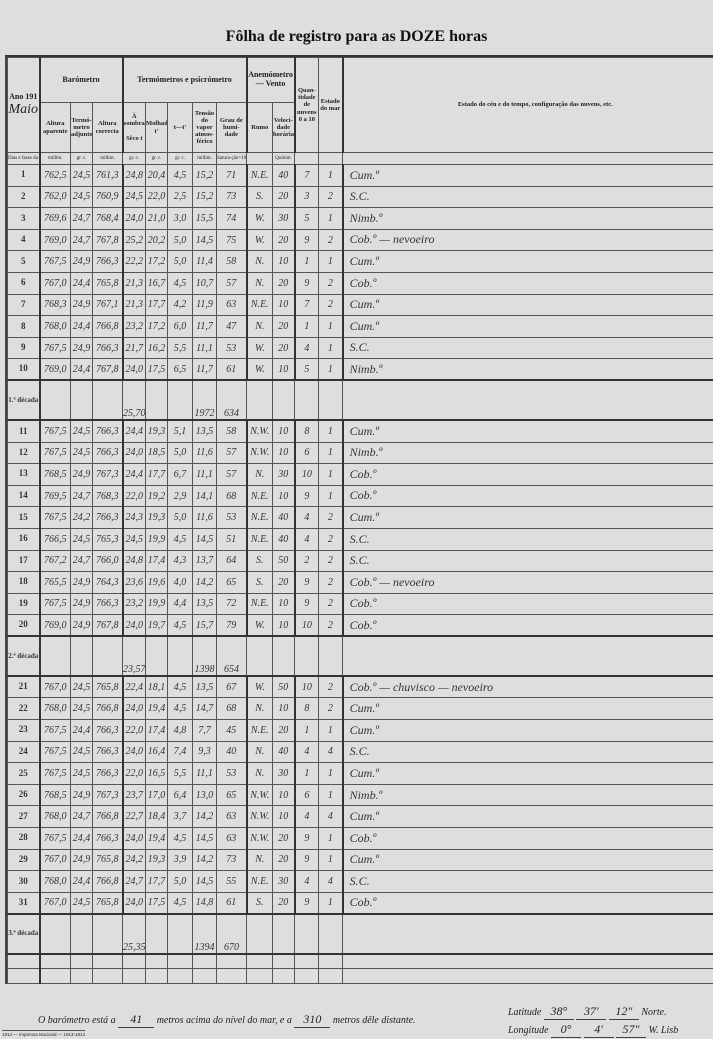 This screenshot has width=713, height=1039. Describe the element at coordinates (307, 219) in the screenshot. I see `cloud-amount-cell: 5` at that location.